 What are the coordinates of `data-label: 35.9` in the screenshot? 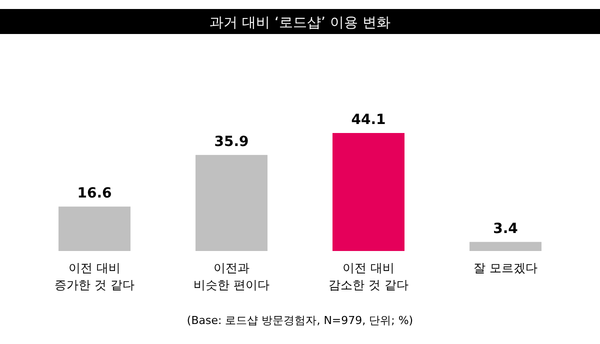 It's located at (231, 142).